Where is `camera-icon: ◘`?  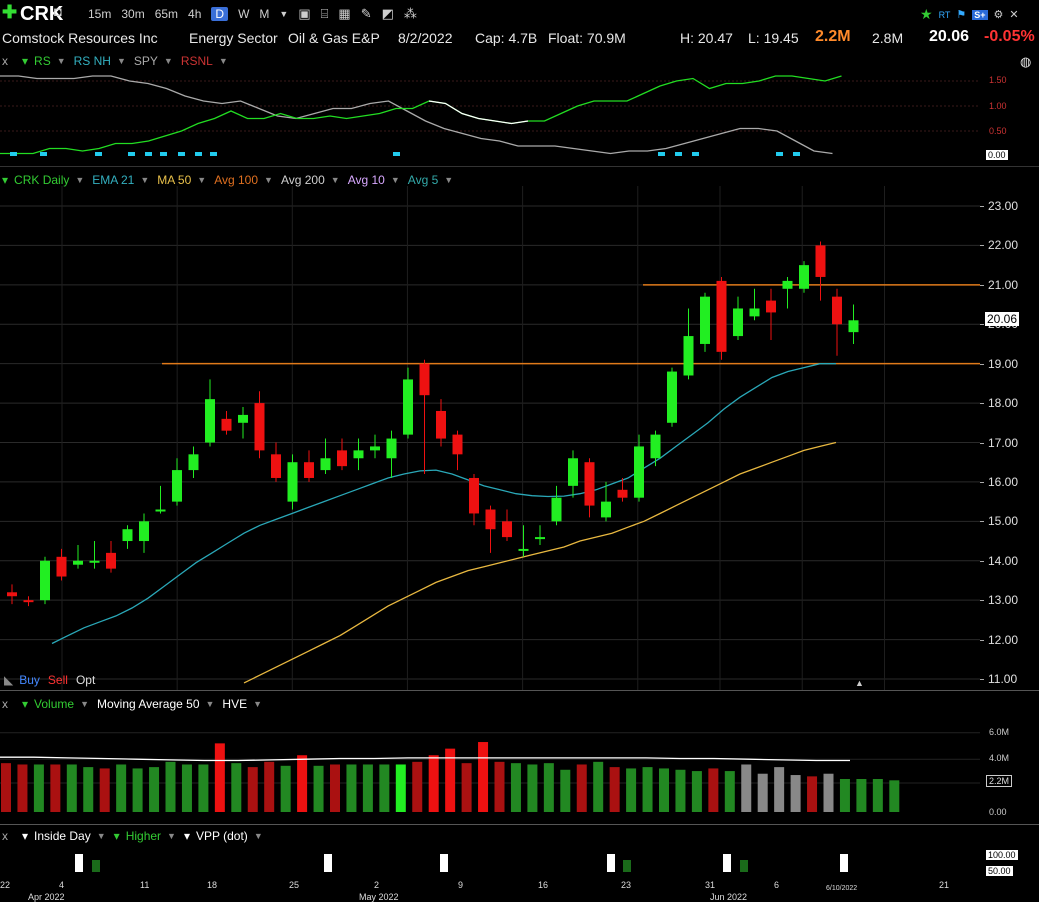
camera-icon: ◘ is located at coordinates (58, 11).